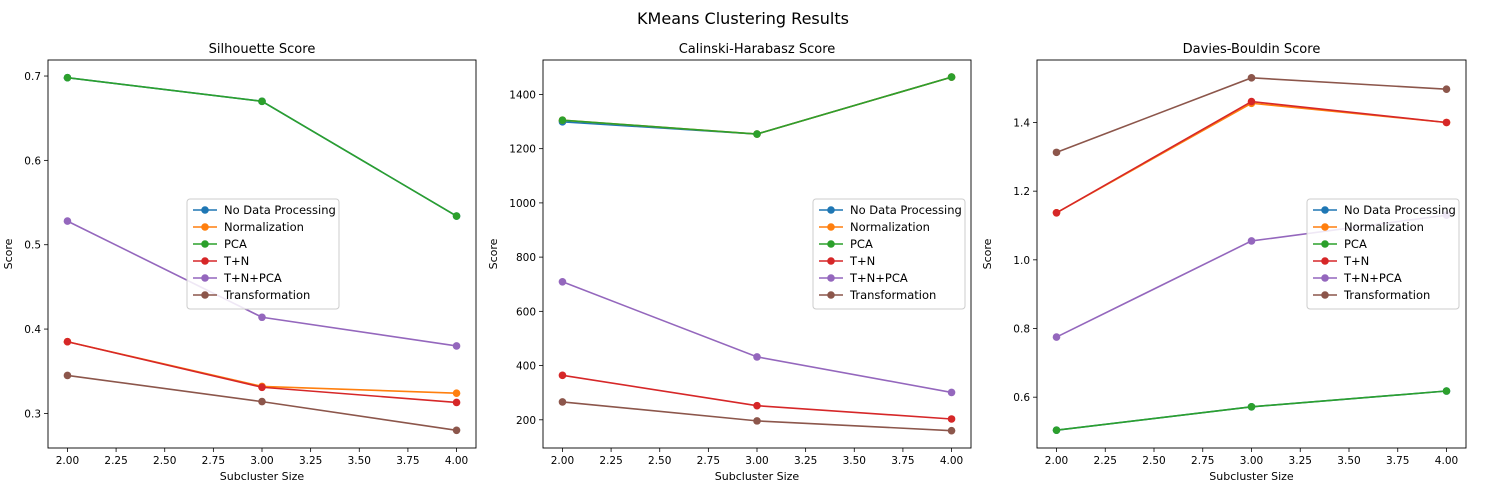 Image resolution: width=1486 pixels, height=495 pixels. Describe the element at coordinates (522, 204) in the screenshot. I see `y-tick-label: 1000` at that location.